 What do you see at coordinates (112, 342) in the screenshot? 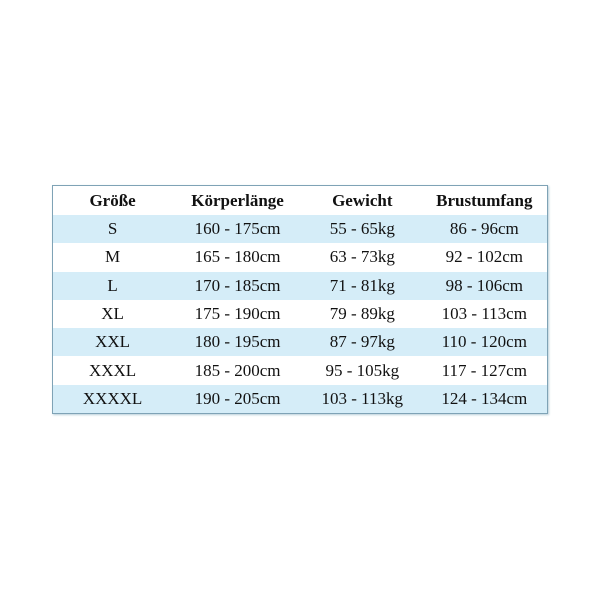
I see `cell-size: XXL` at bounding box center [112, 342].